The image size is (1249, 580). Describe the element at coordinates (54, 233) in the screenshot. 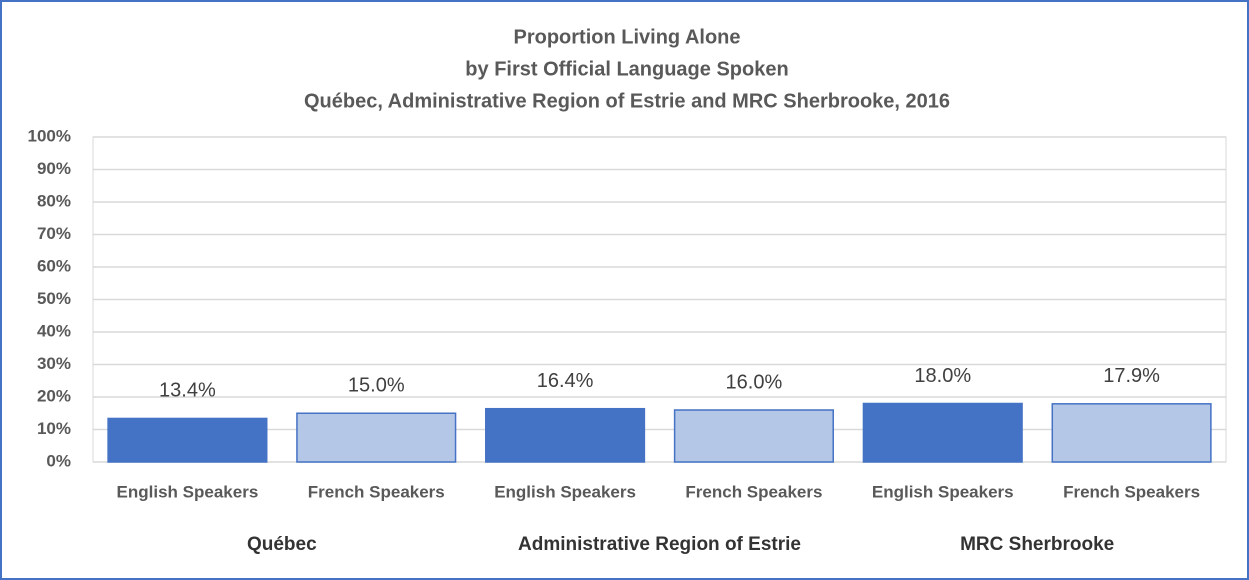

I see `y-tick-label: 70%` at that location.